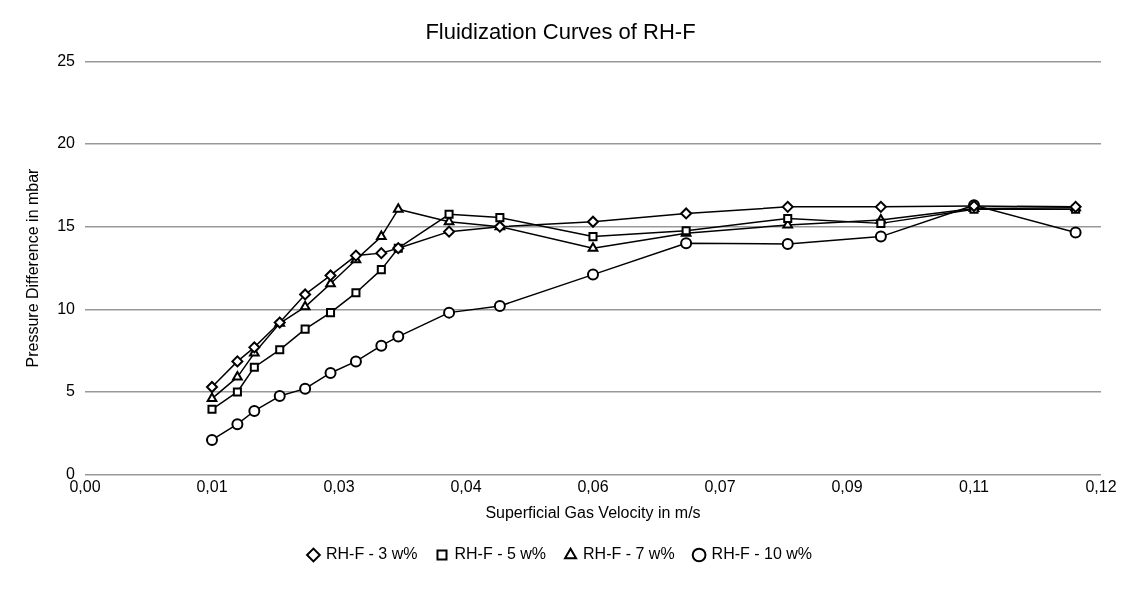 Image resolution: width=1131 pixels, height=593 pixels. Describe the element at coordinates (466, 486) in the screenshot. I see `x-tick-label: 0,04` at that location.